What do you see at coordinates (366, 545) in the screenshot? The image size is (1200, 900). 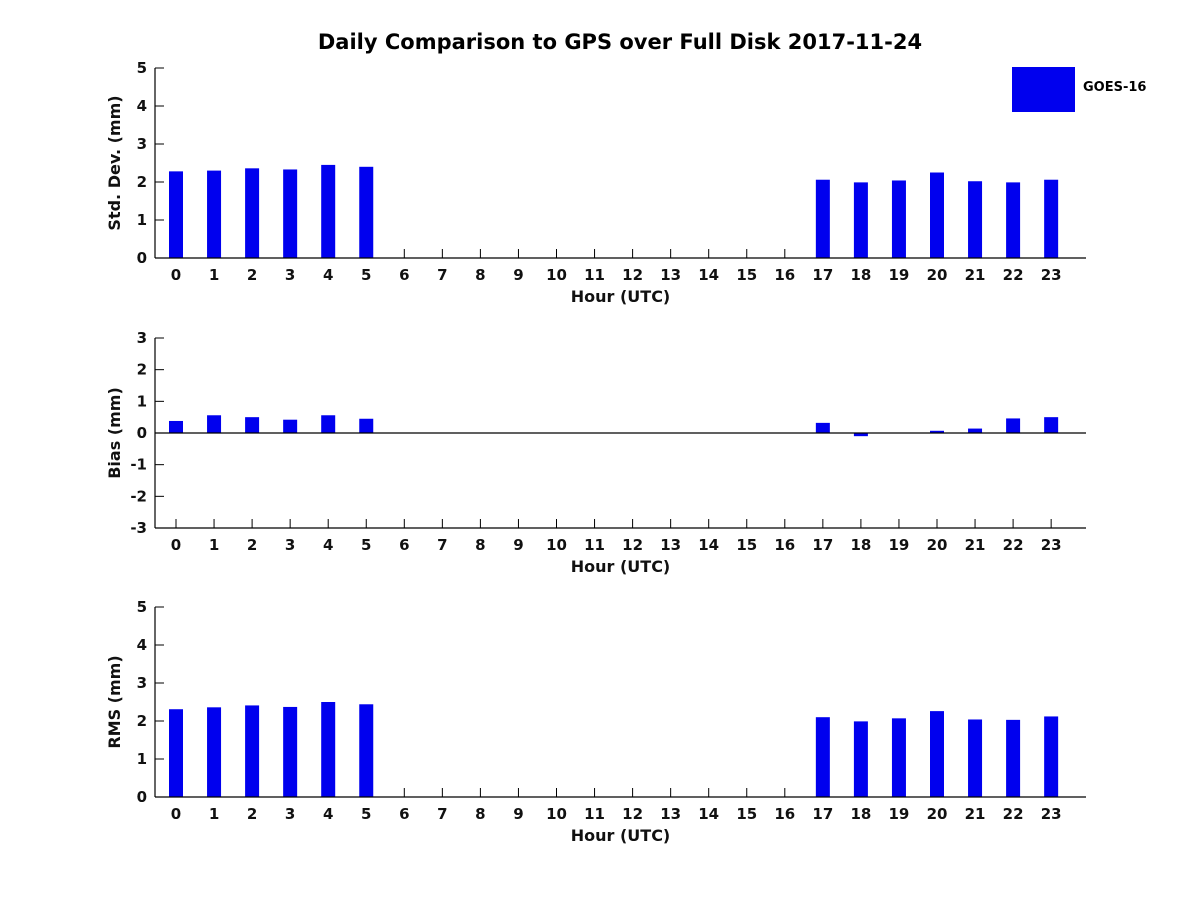 I see `x-tick-label: 5` at bounding box center [366, 545].